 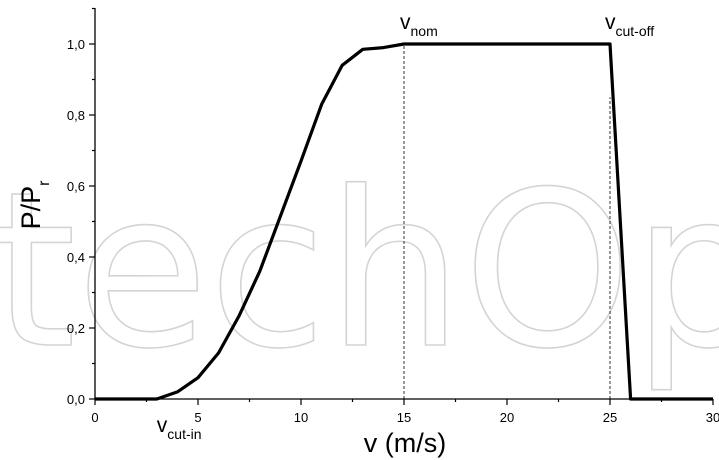 I want to click on annotation-subscript: nom, so click(x=424, y=31).